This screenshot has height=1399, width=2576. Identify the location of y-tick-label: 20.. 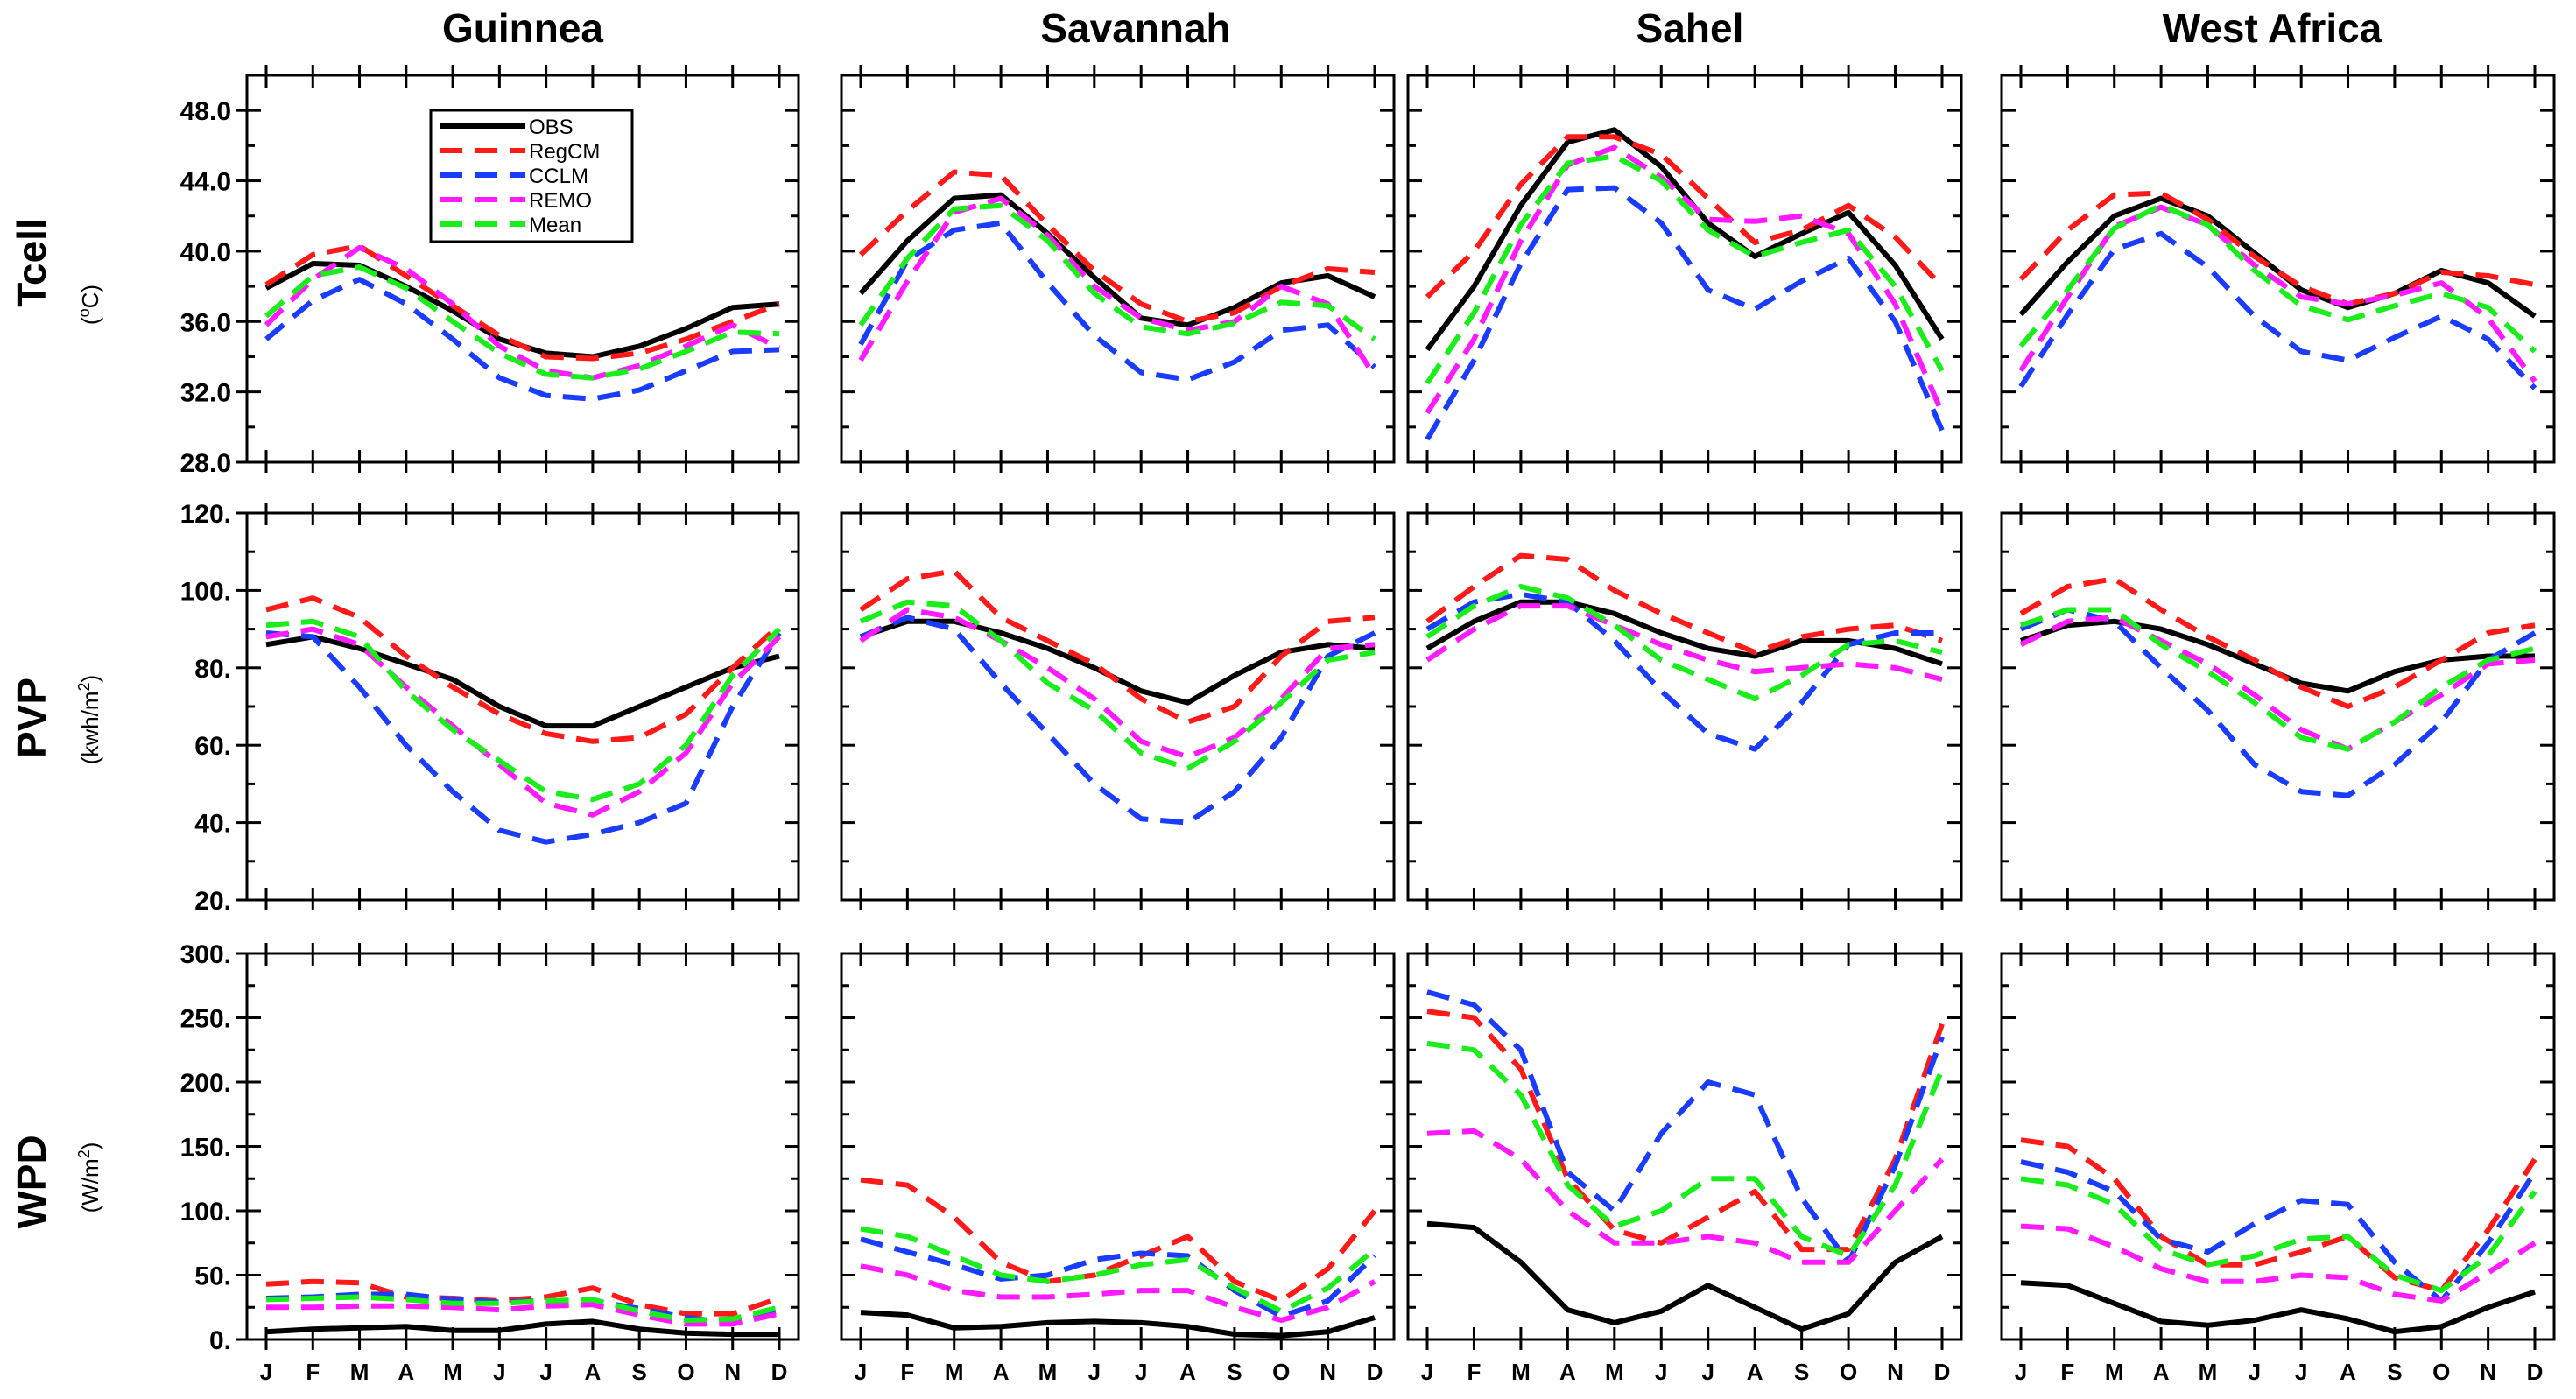
(212, 901).